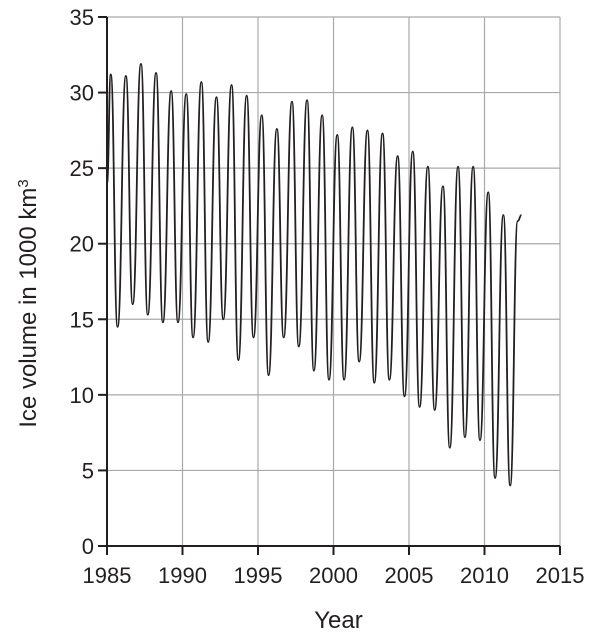 The image size is (592, 637). Describe the element at coordinates (82, 395) in the screenshot. I see `y-tick-label: 10` at that location.